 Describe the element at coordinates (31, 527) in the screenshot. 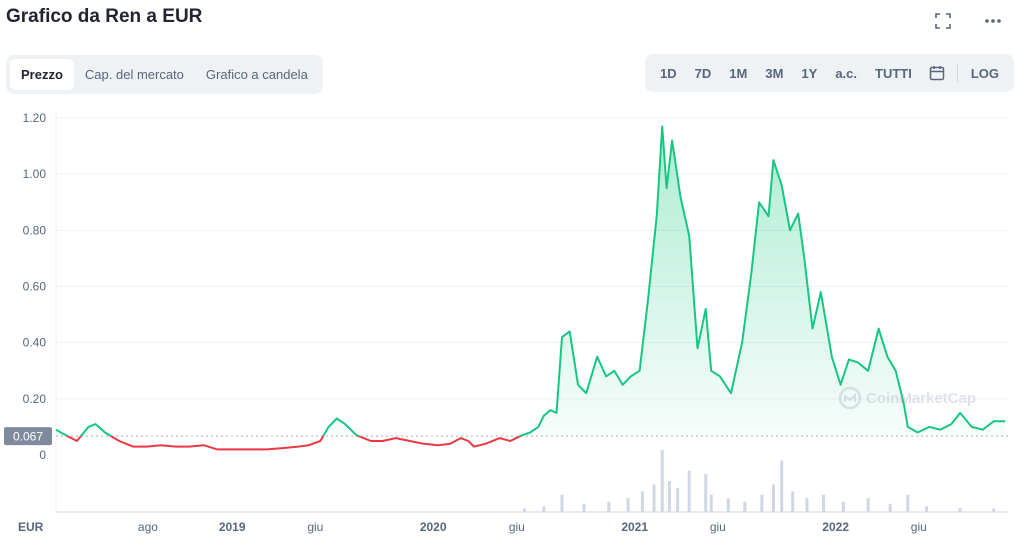

I see `currency-unit-label: EUR` at that location.